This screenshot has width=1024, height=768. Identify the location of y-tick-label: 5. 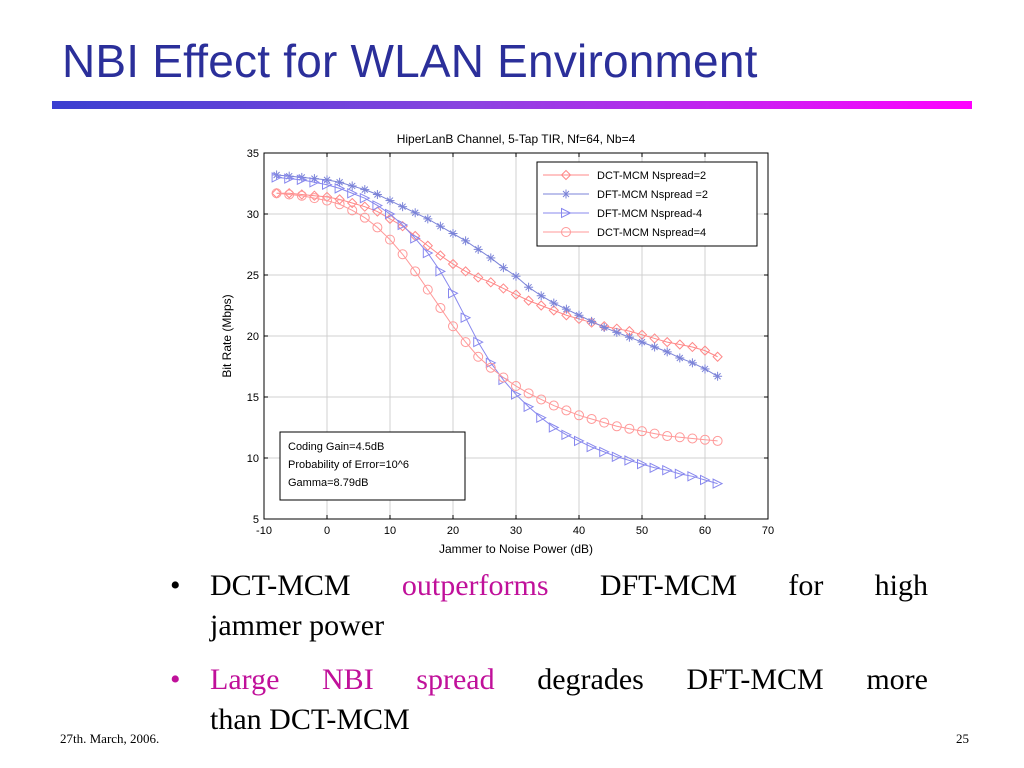
(256, 520).